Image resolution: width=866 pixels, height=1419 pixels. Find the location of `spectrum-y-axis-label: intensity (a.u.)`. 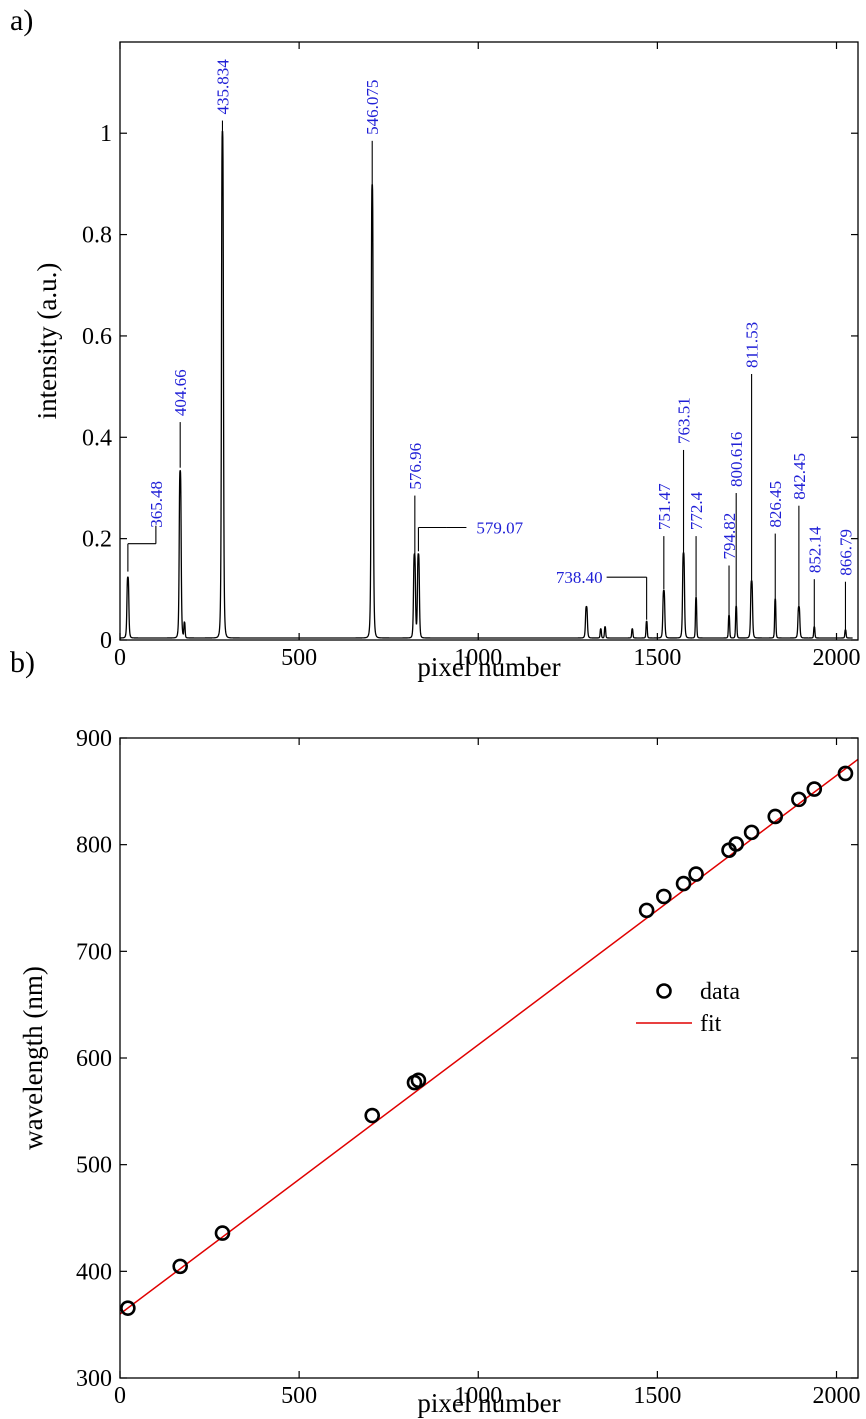

spectrum-y-axis-label: intensity (a.u.) is located at coordinates (47, 341).